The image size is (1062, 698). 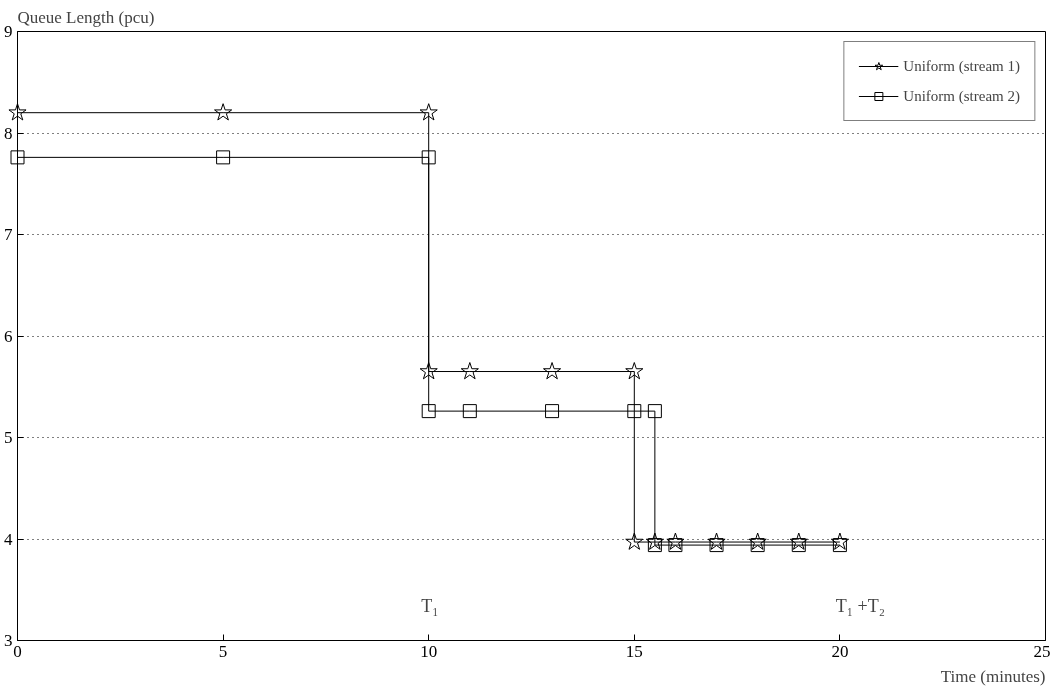 I want to click on y-tick-label: 3, so click(x=8, y=640).